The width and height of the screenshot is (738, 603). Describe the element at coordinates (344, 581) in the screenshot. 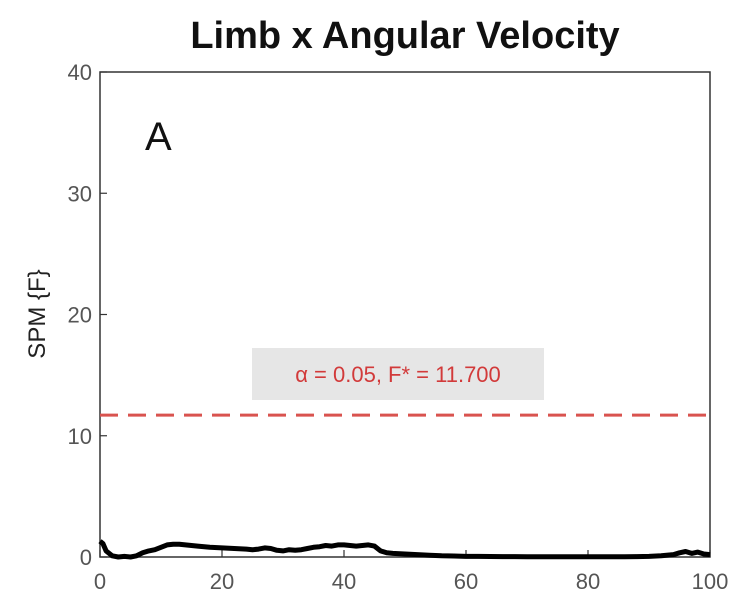

I see `x-tick-label: 40` at that location.